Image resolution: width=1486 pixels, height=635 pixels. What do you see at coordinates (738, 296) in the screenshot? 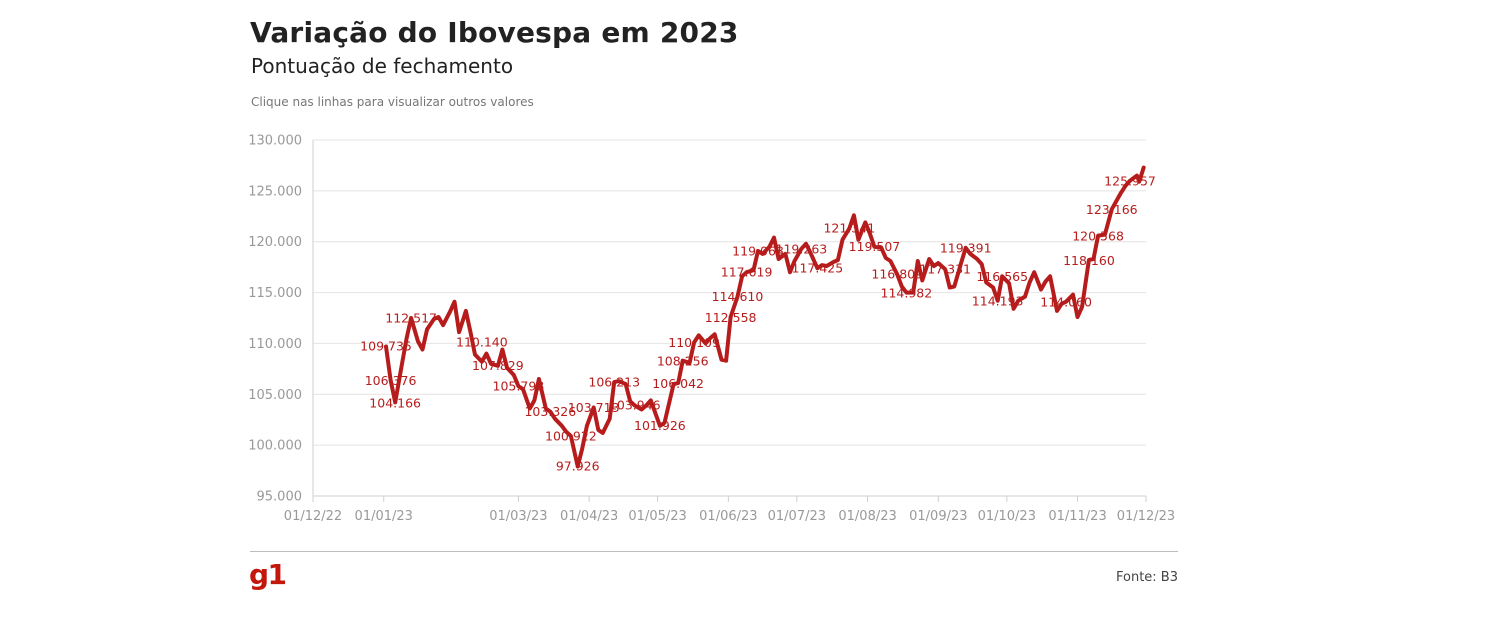
I see `data-label: 114.610` at bounding box center [738, 296].